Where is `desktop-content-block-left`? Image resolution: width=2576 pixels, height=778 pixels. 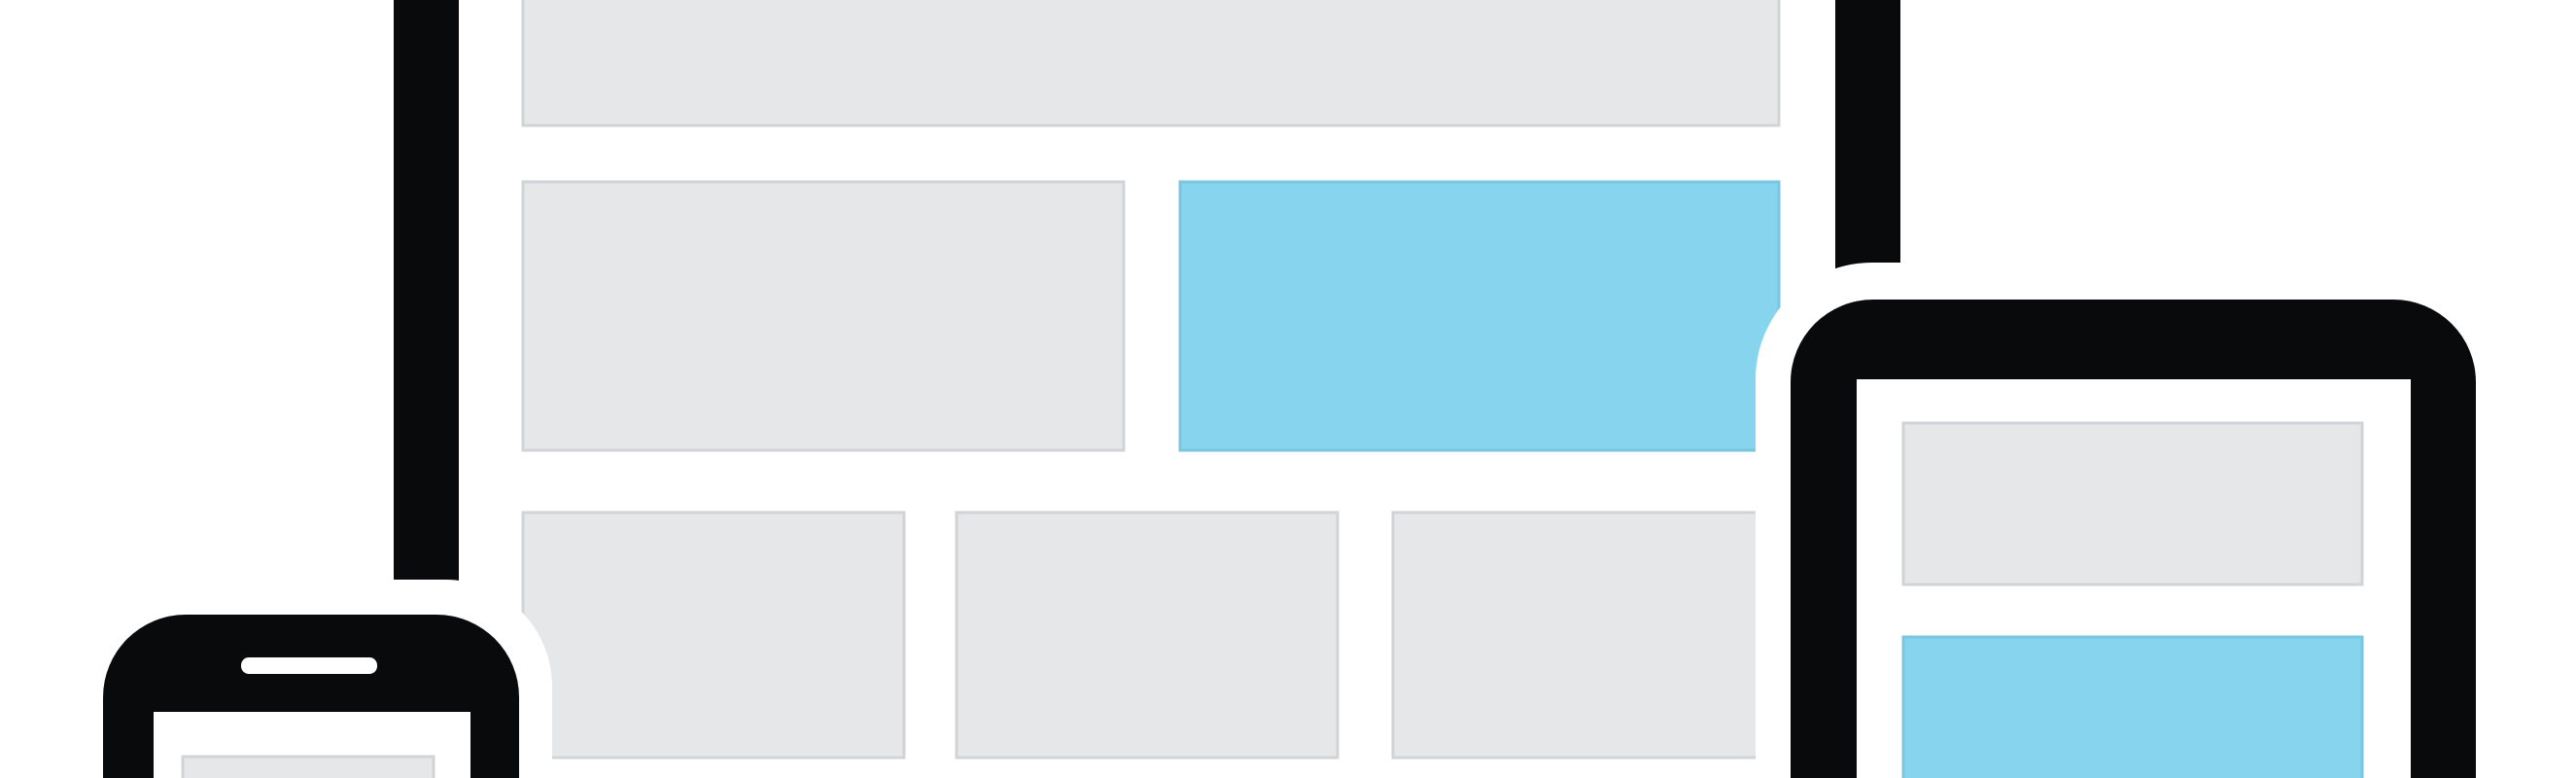
desktop-content-block-left is located at coordinates (823, 316).